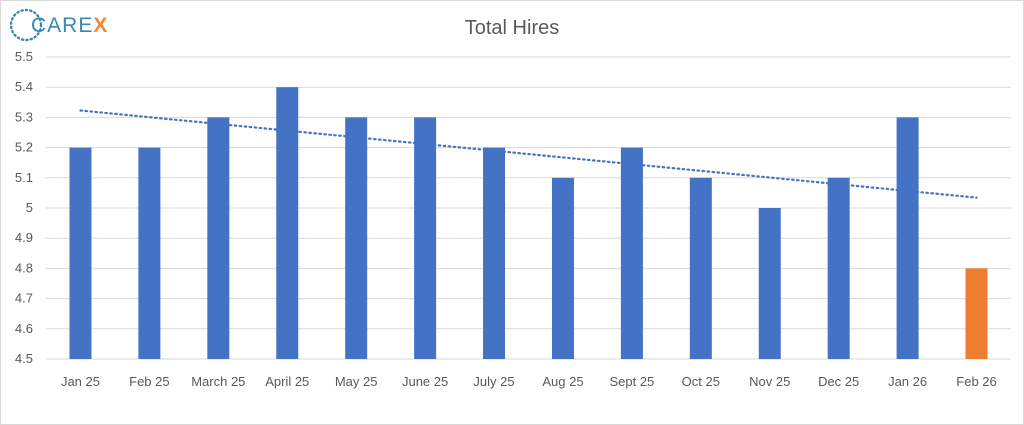 Image resolution: width=1024 pixels, height=425 pixels. Describe the element at coordinates (24, 237) in the screenshot. I see `y-tick-label: 4.9` at that location.